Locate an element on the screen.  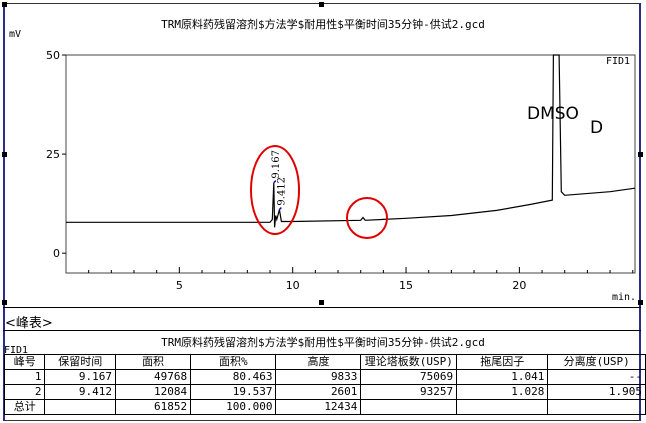
table-cell: 49768 is located at coordinates (153, 377).